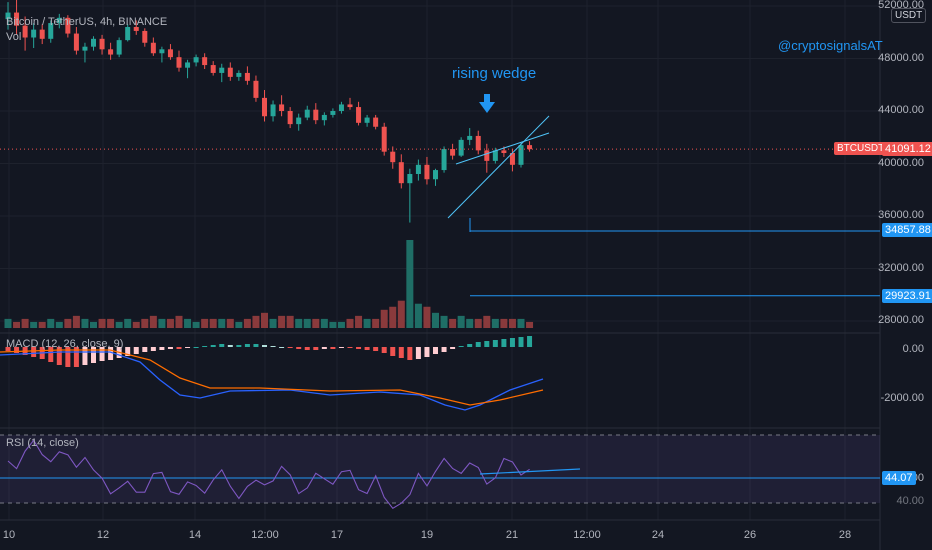 This screenshot has width=932, height=550. Describe the element at coordinates (901, 57) in the screenshot. I see `price-axis-label: 48000.00` at that location.